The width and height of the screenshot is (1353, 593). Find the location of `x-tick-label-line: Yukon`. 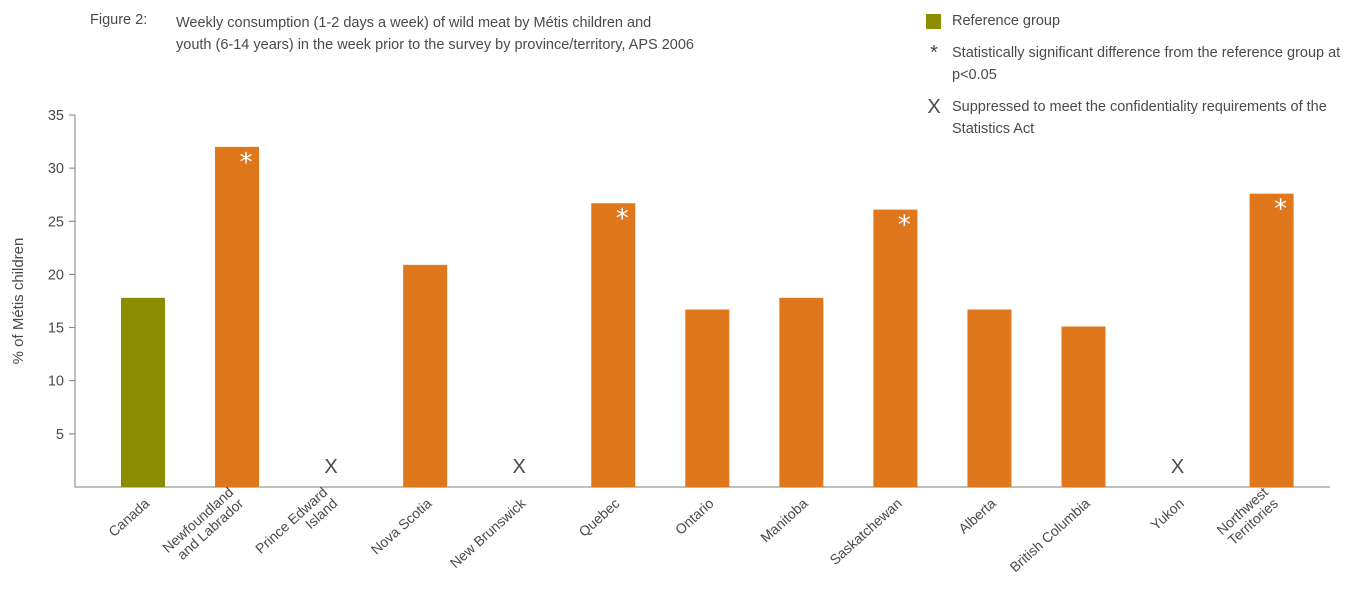

x-tick-label-line: Yukon is located at coordinates (1167, 514).